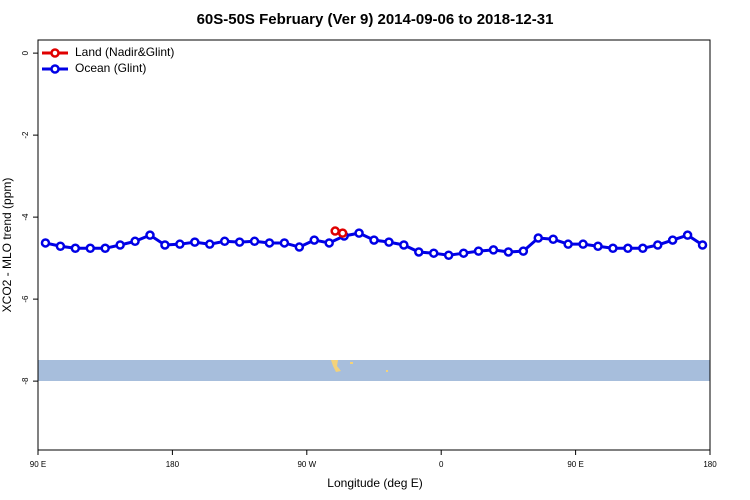  Describe the element at coordinates (306, 464) in the screenshot. I see `x-tick-label: 90 W` at that location.